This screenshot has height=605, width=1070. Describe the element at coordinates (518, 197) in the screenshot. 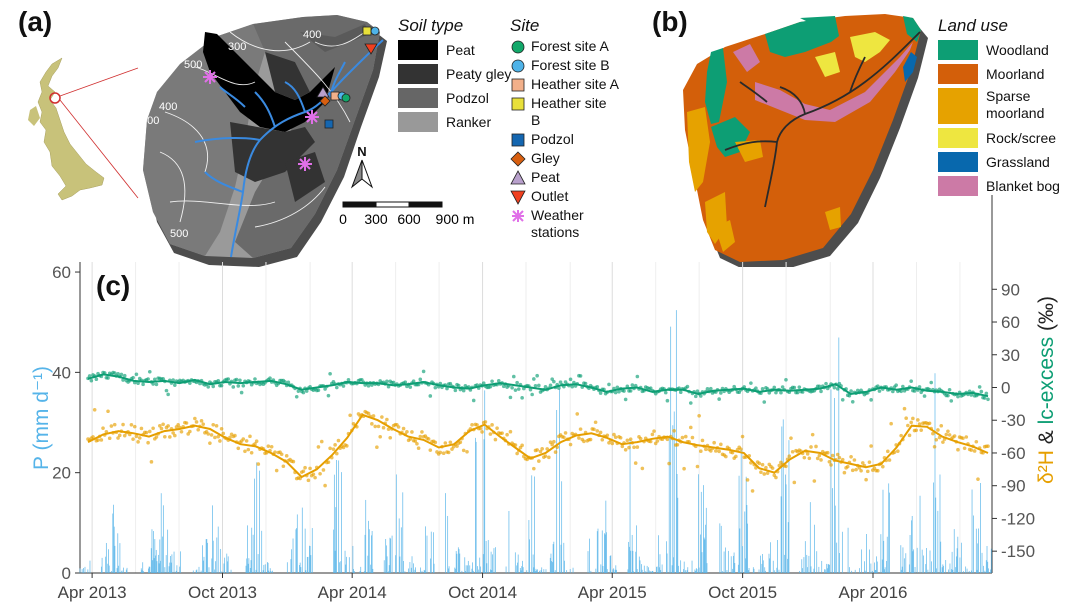

I see `site-symbol-triangle-down` at that location.